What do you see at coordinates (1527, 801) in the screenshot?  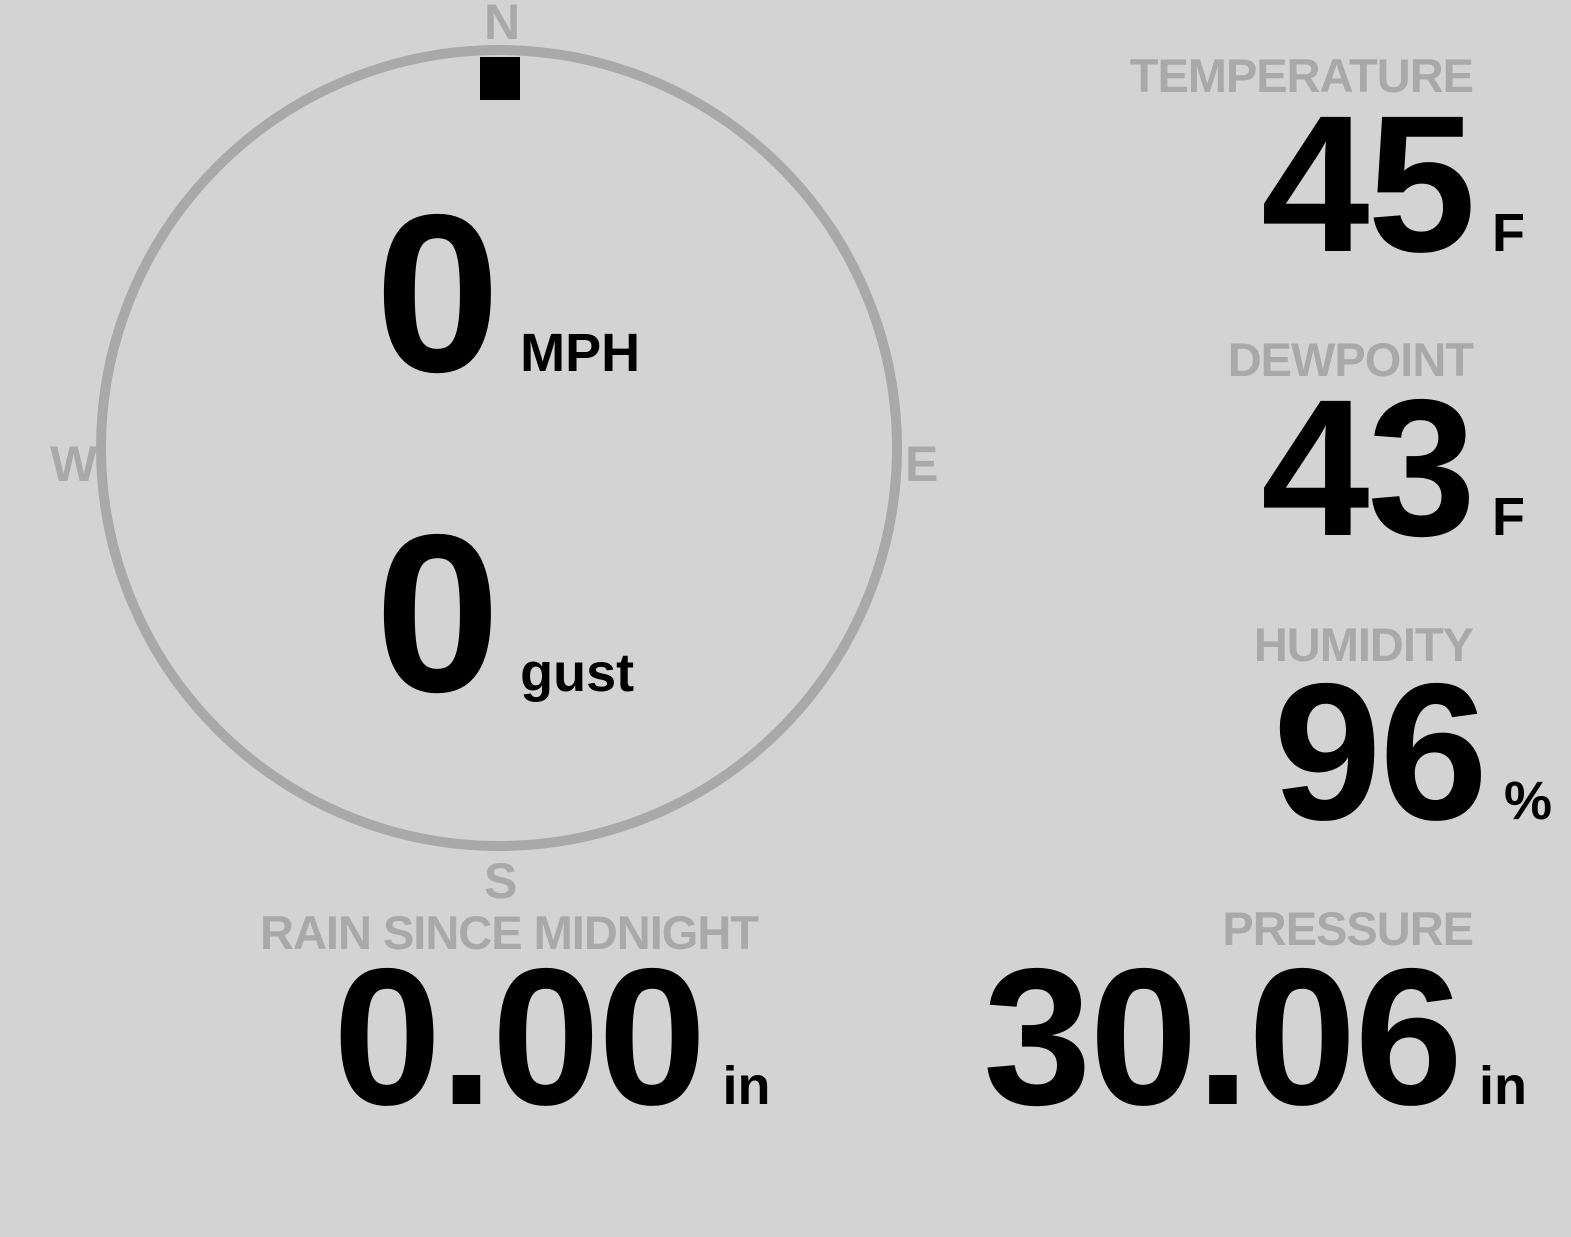 I see `humidity-unit: %` at bounding box center [1527, 801].